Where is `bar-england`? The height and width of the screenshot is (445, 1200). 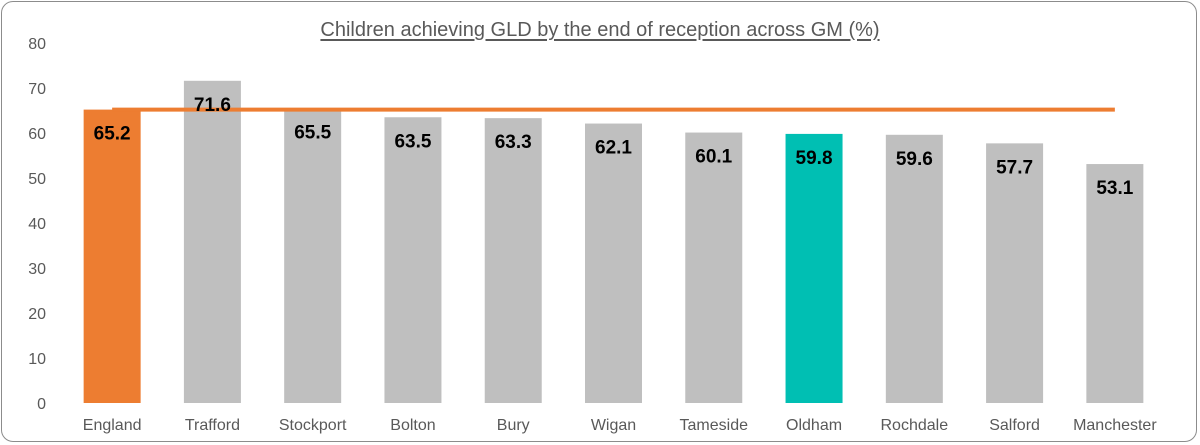
bar-england is located at coordinates (112, 256).